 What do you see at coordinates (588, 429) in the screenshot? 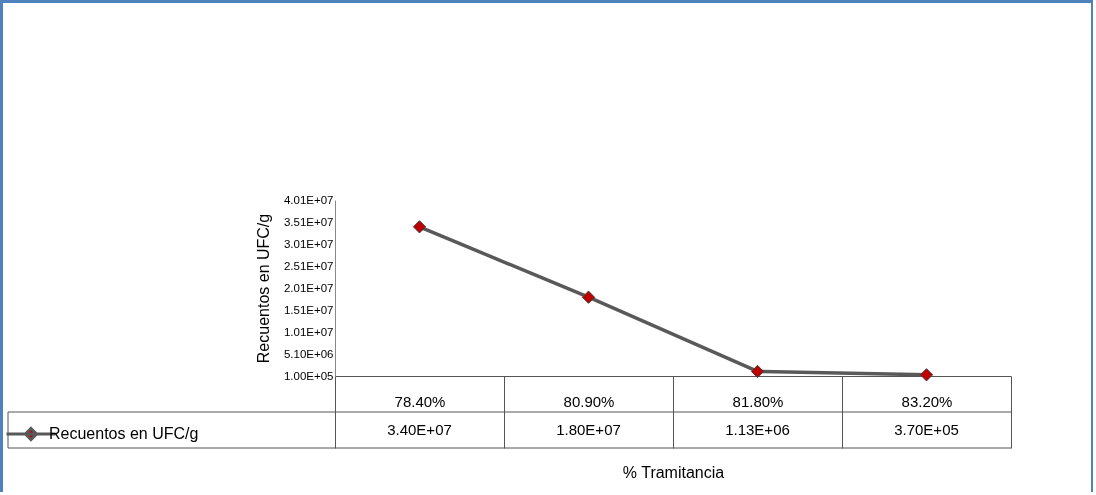
I see `data-label: 1.80E+07` at bounding box center [588, 429].